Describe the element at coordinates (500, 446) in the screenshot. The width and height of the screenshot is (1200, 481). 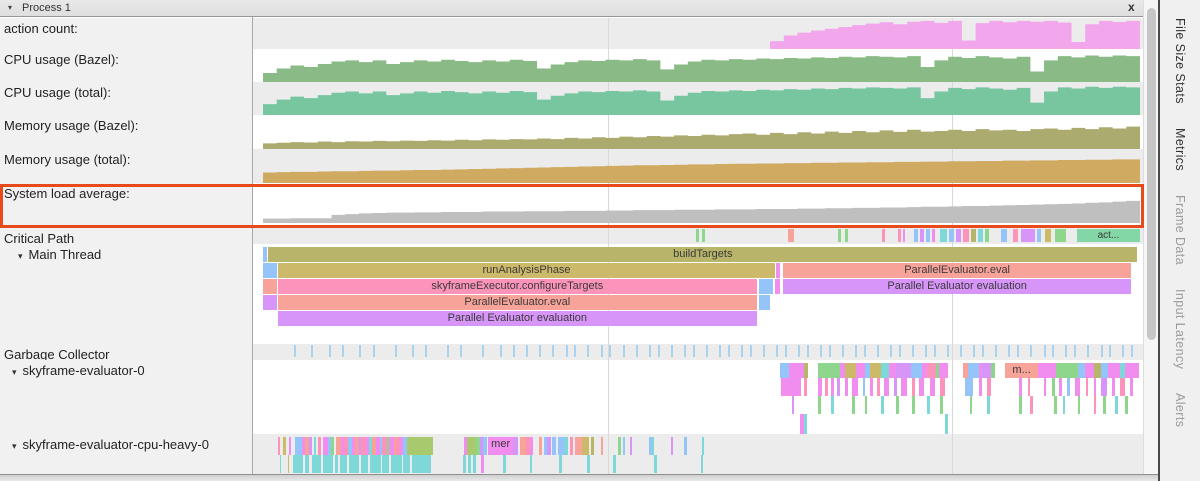
I see `trace-slice: mer` at that location.